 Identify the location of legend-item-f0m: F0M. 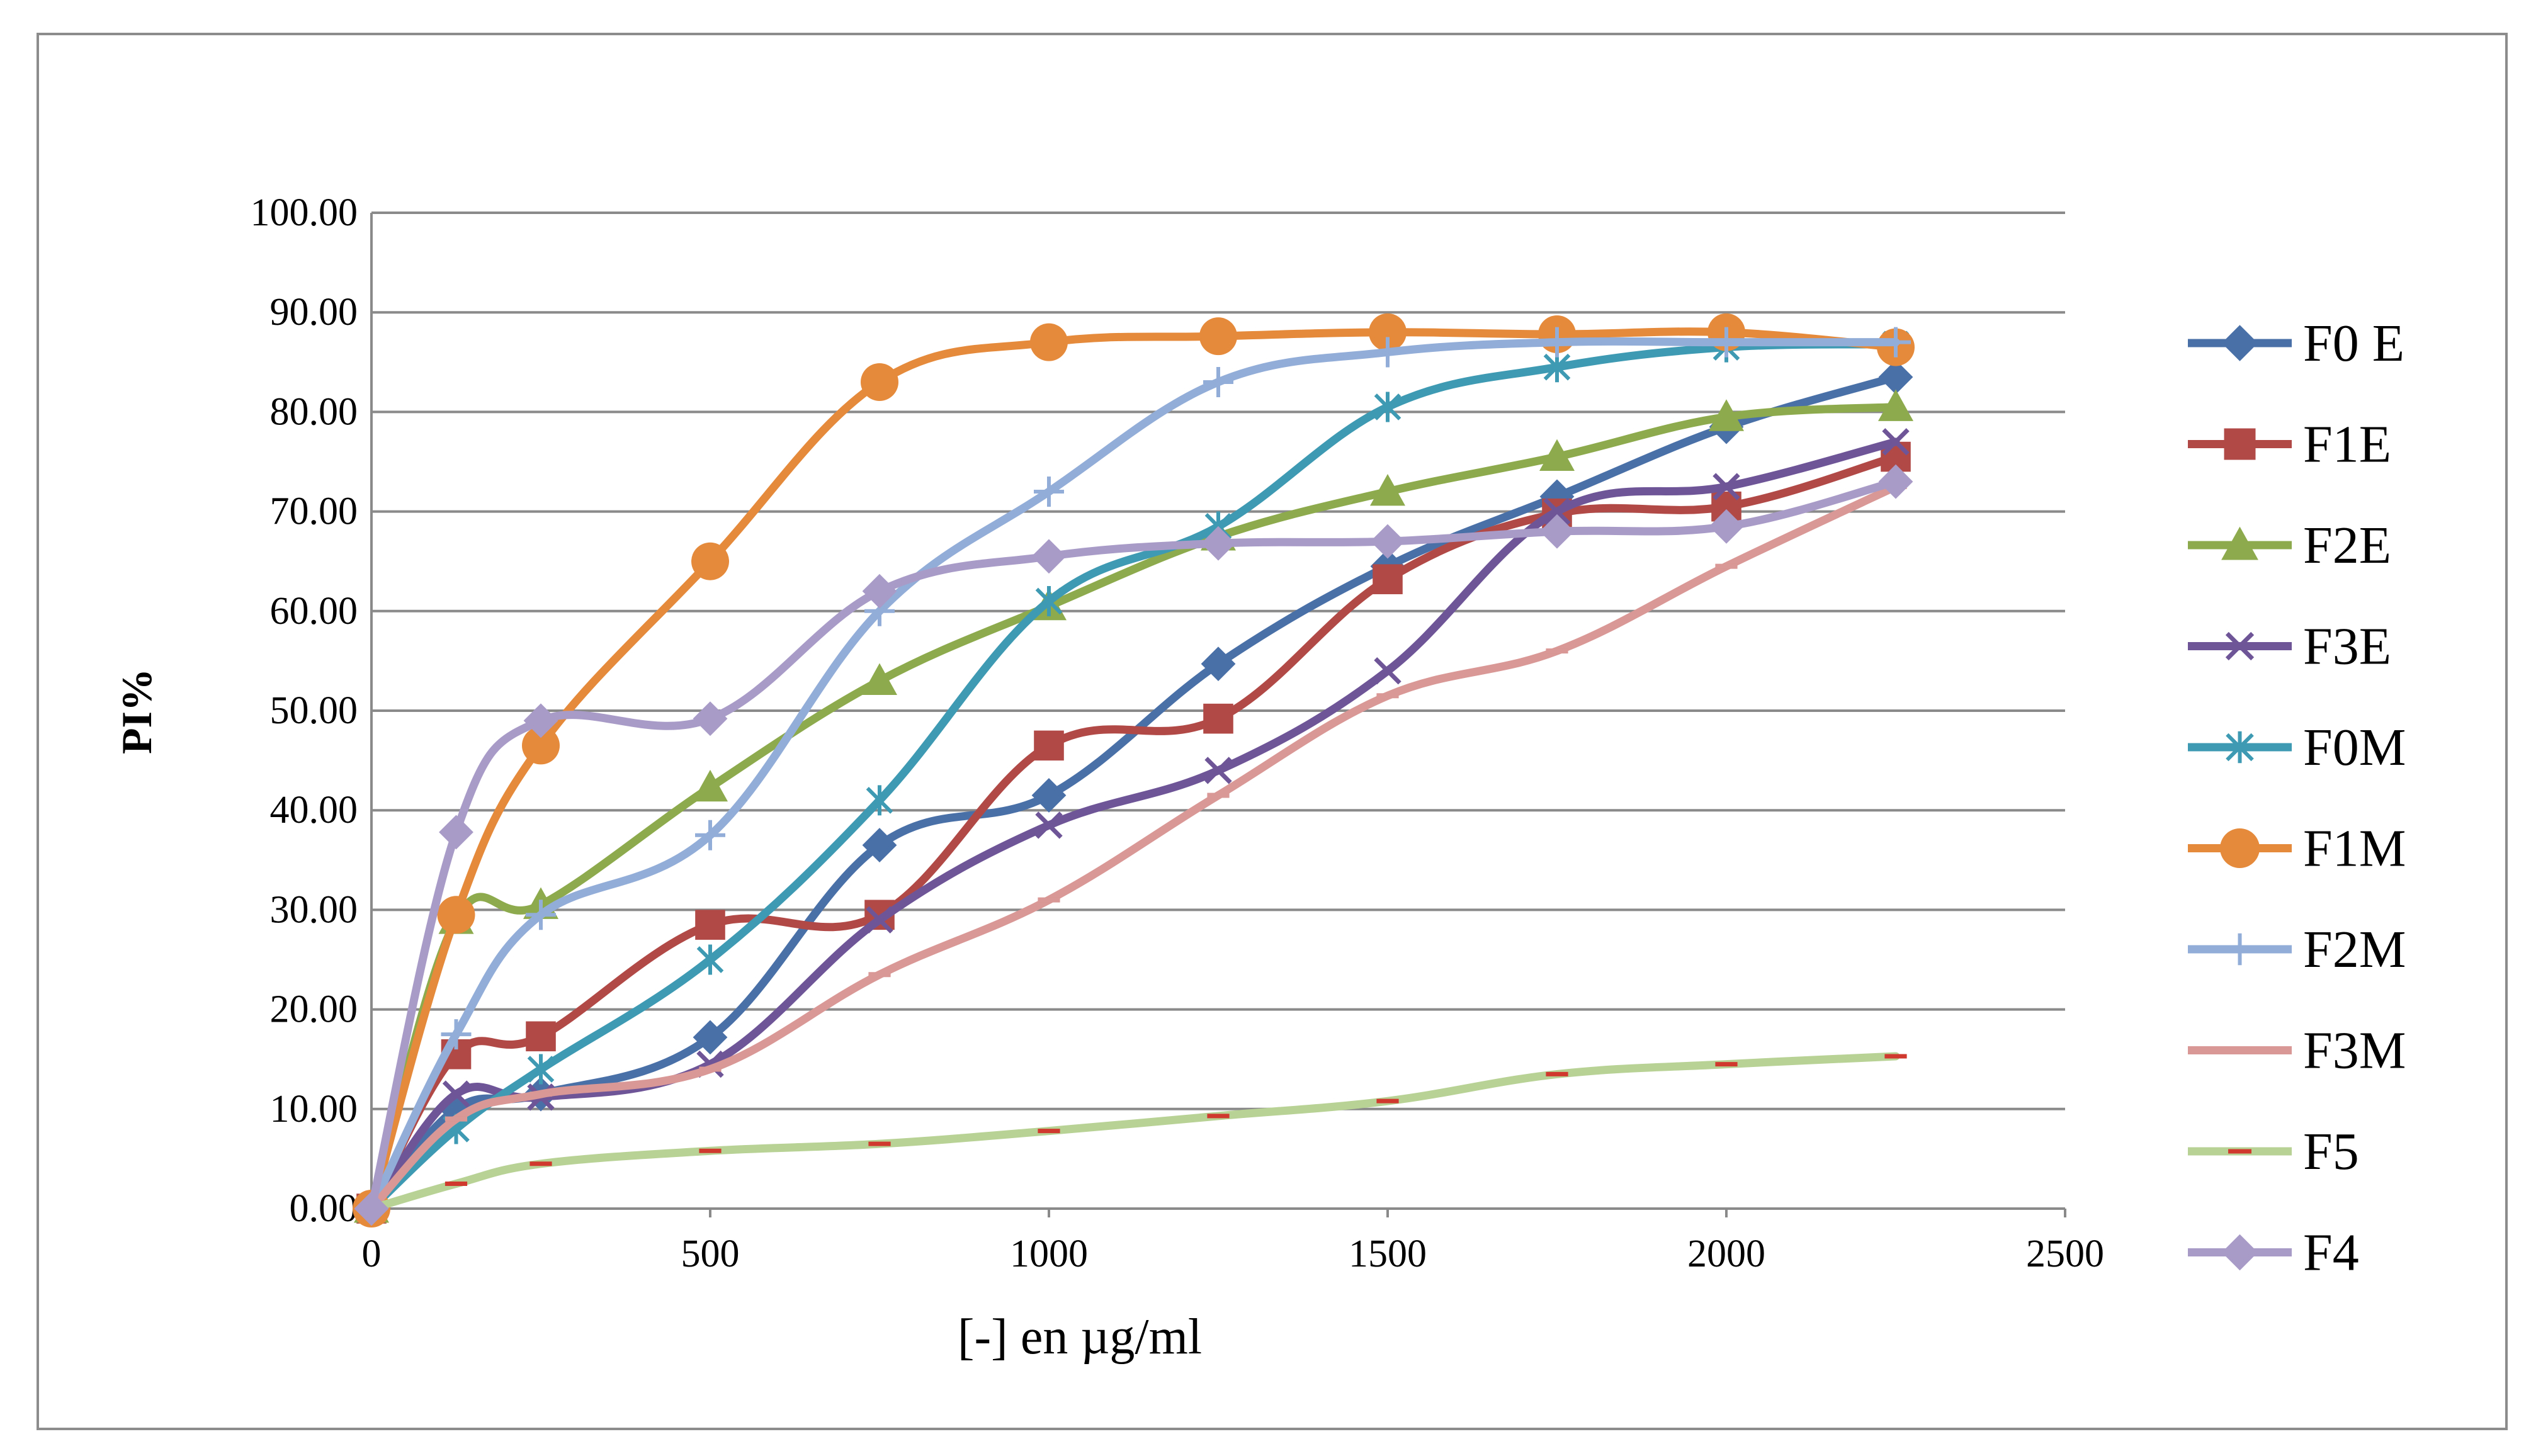
(2297, 747).